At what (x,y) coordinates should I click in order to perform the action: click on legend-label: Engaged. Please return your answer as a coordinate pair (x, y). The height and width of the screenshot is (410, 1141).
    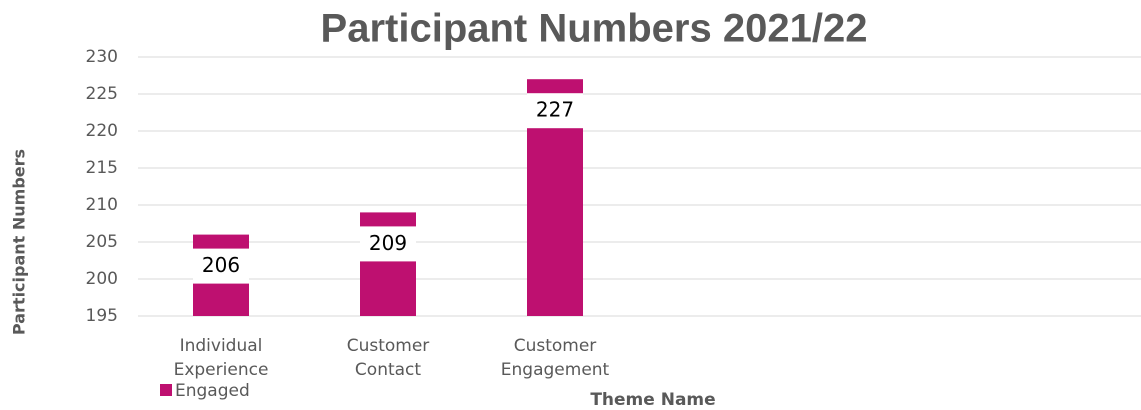
    Looking at the image, I should click on (212, 391).